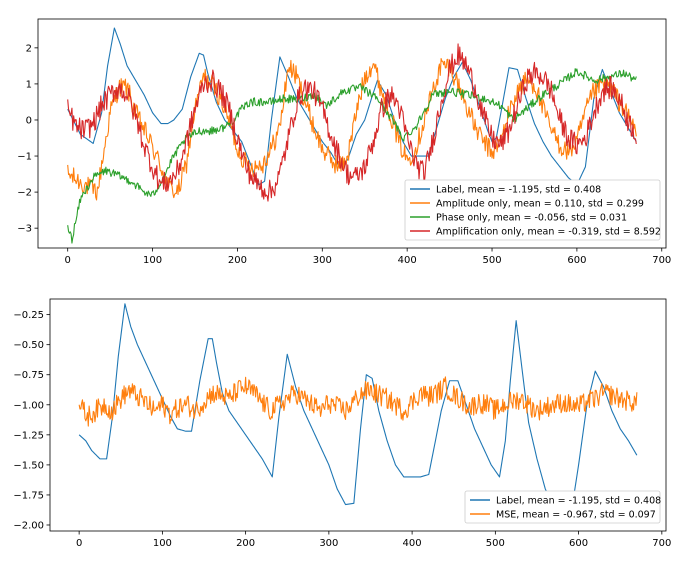 The width and height of the screenshot is (675, 563). What do you see at coordinates (28, 465) in the screenshot?
I see `y-tick-label: −1.50` at bounding box center [28, 465].